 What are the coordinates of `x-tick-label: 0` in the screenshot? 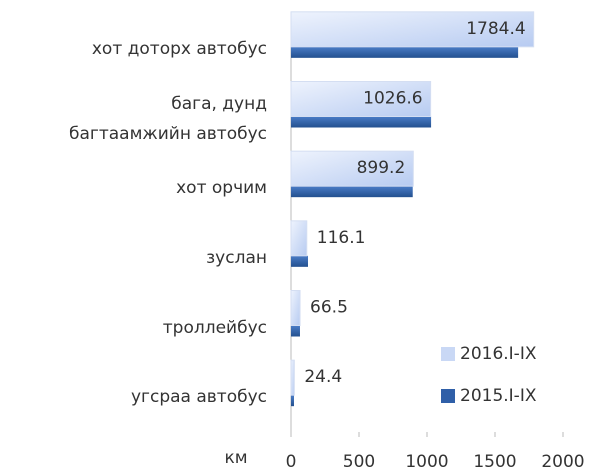 It's located at (291, 462).